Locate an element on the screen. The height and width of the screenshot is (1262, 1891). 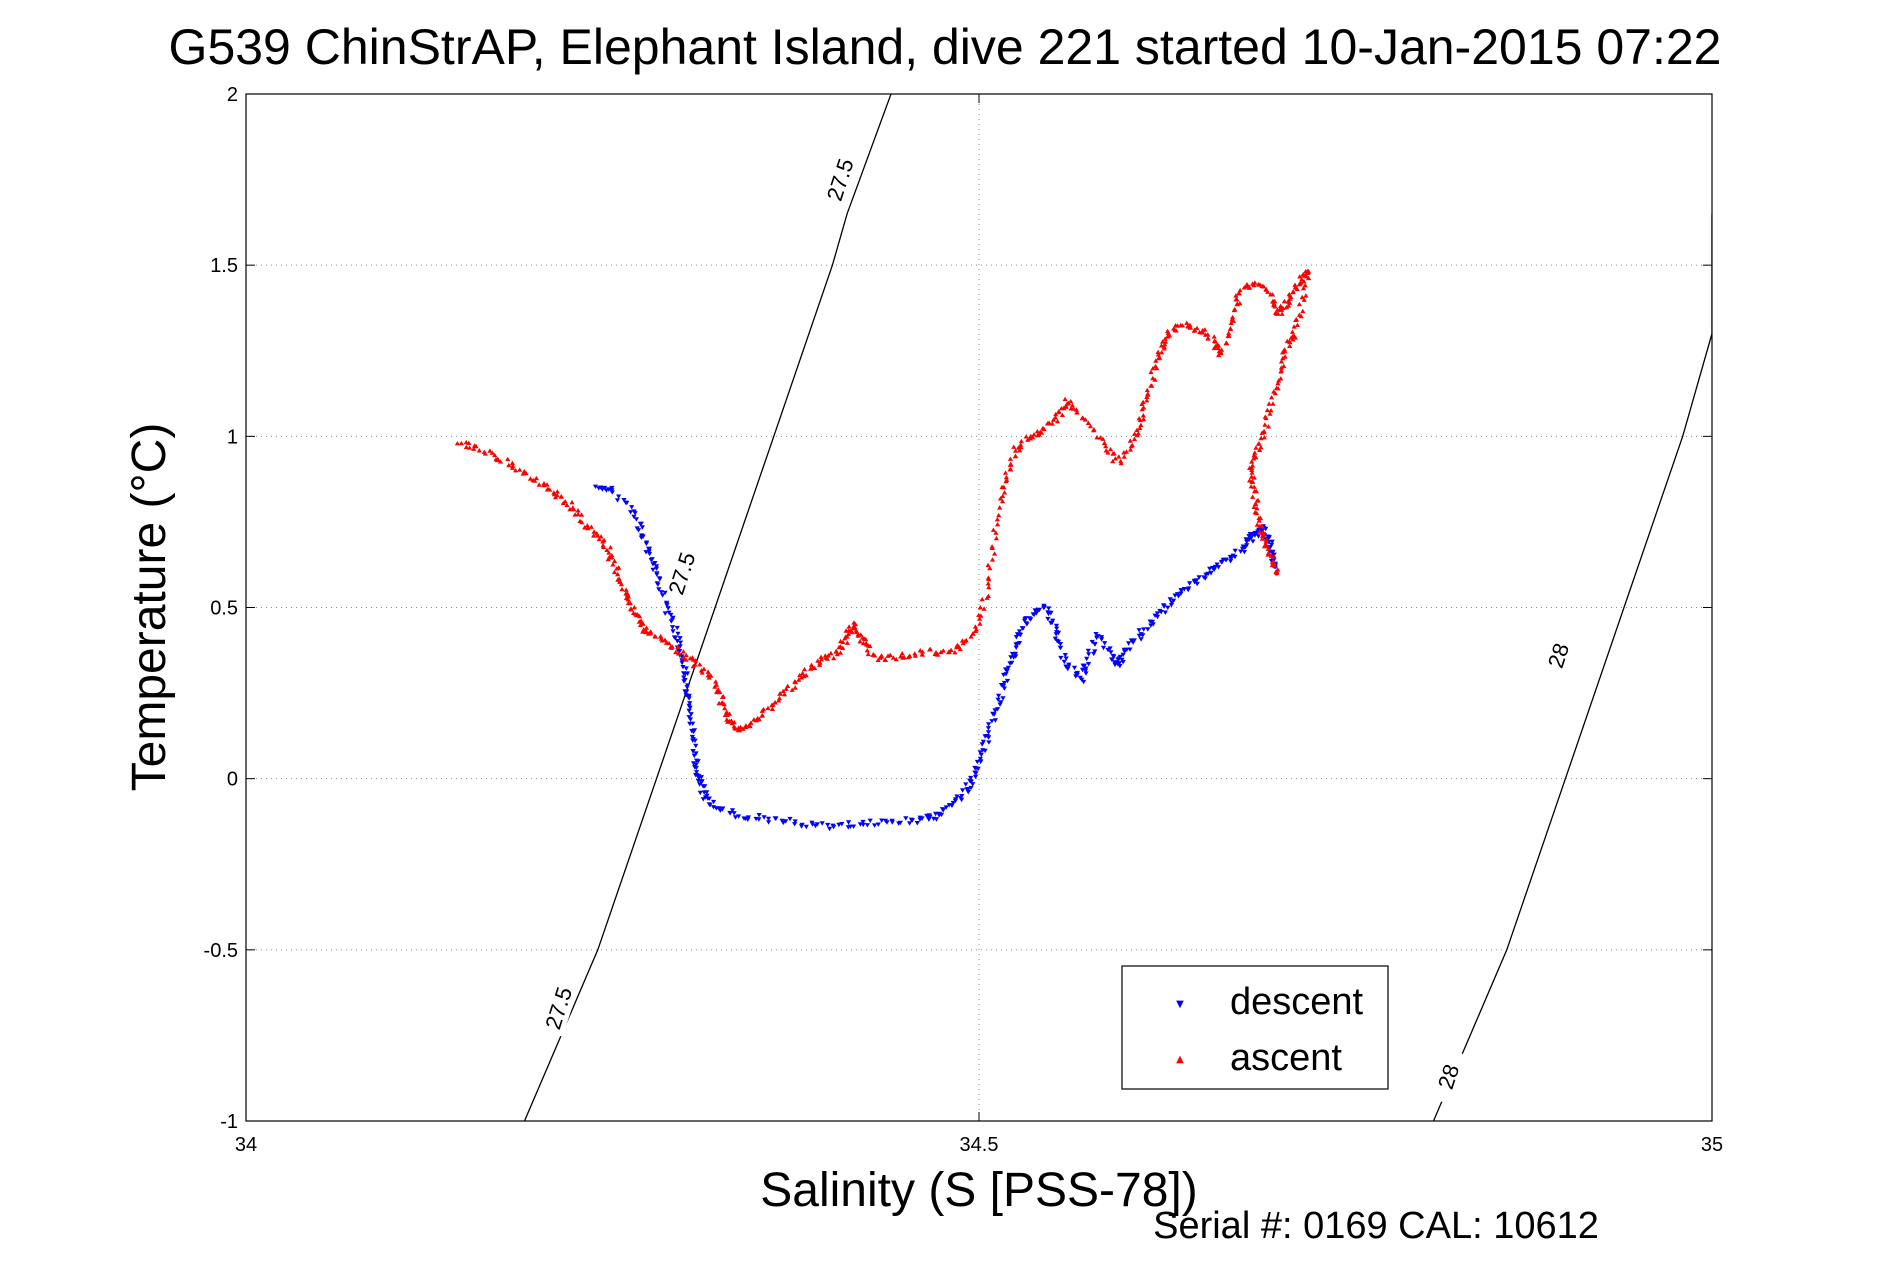
y-tick-label: -0.5 is located at coordinates (221, 951).